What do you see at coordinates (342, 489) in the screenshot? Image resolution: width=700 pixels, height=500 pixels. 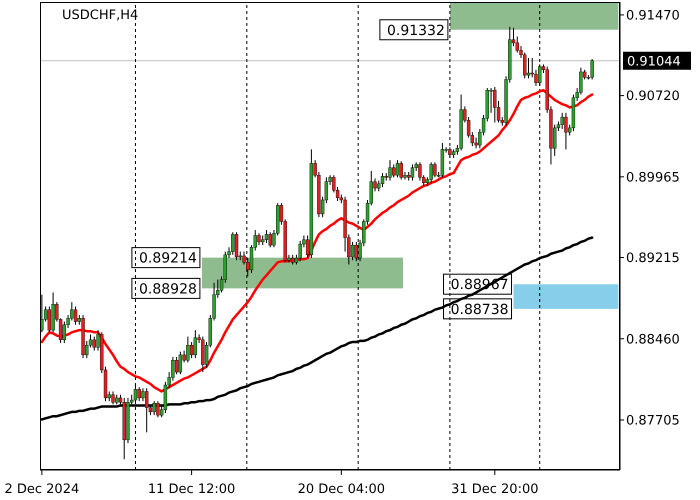 I see `x-tick-label: 20 Dec 04:00` at bounding box center [342, 489].